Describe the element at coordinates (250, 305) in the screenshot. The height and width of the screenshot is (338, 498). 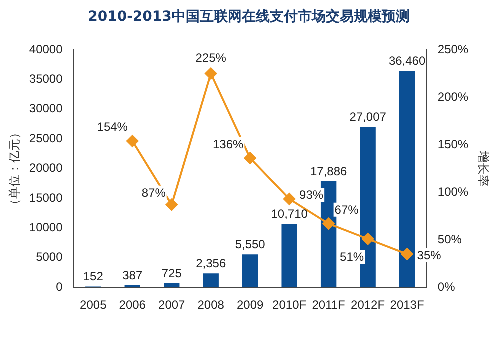
I see `x-tick-label: 2009` at that location.